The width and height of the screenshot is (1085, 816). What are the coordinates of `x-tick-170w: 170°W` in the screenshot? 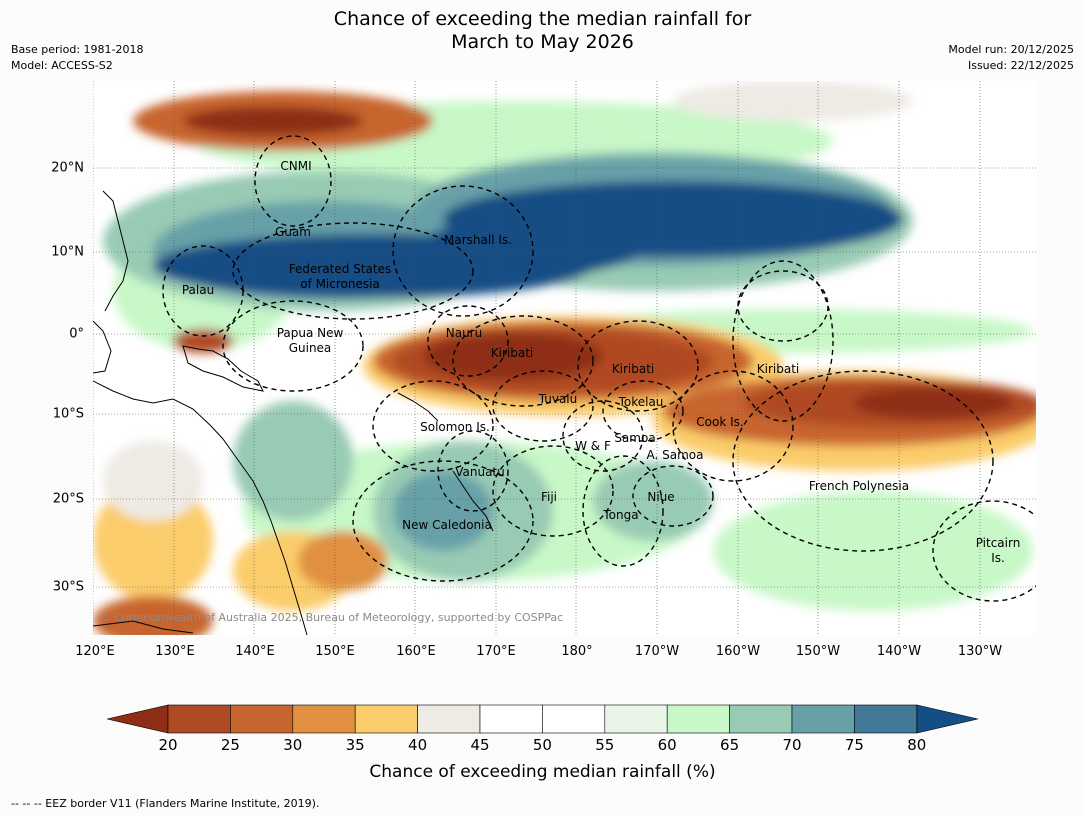 It's located at (657, 651).